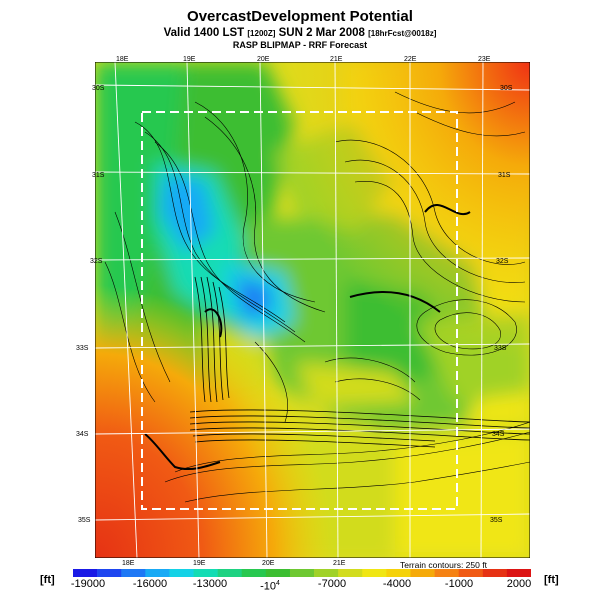 This screenshot has width=600, height=600. What do you see at coordinates (504, 175) in the screenshot?
I see `right-lat-label: 31S` at bounding box center [504, 175].